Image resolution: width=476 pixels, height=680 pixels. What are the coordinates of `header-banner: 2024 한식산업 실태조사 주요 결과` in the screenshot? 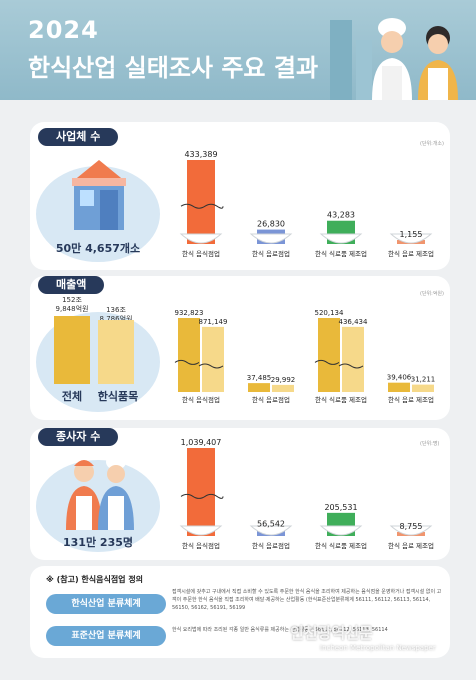 It's located at (238, 50).